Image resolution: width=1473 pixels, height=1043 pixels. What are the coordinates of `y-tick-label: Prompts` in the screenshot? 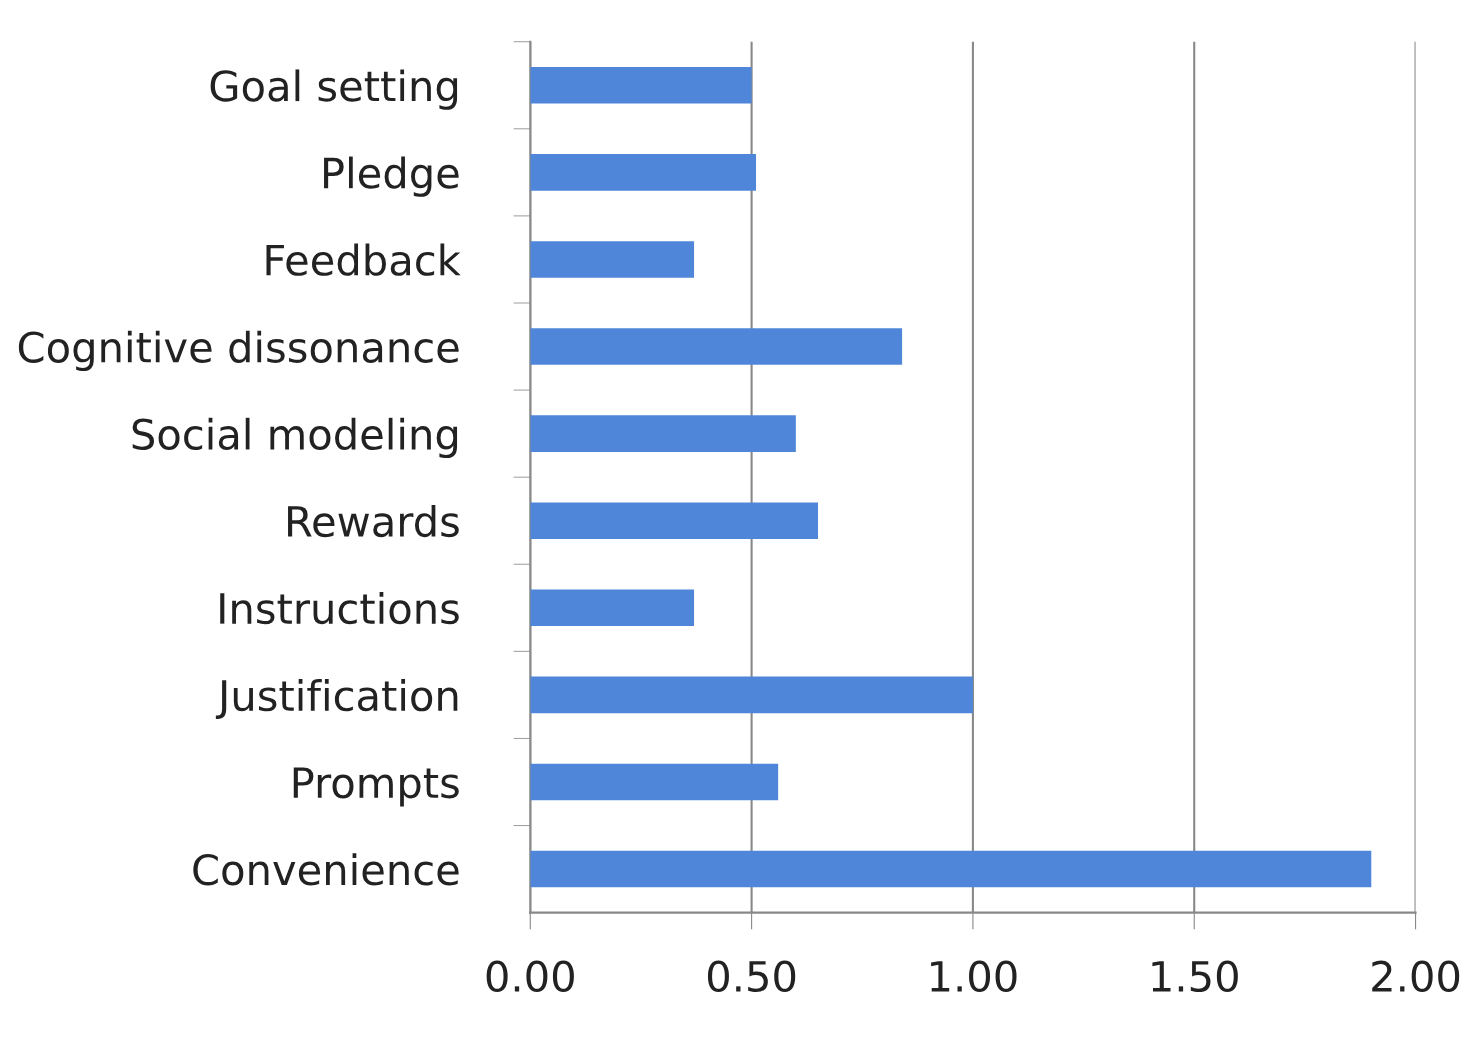 It's located at (376, 787).